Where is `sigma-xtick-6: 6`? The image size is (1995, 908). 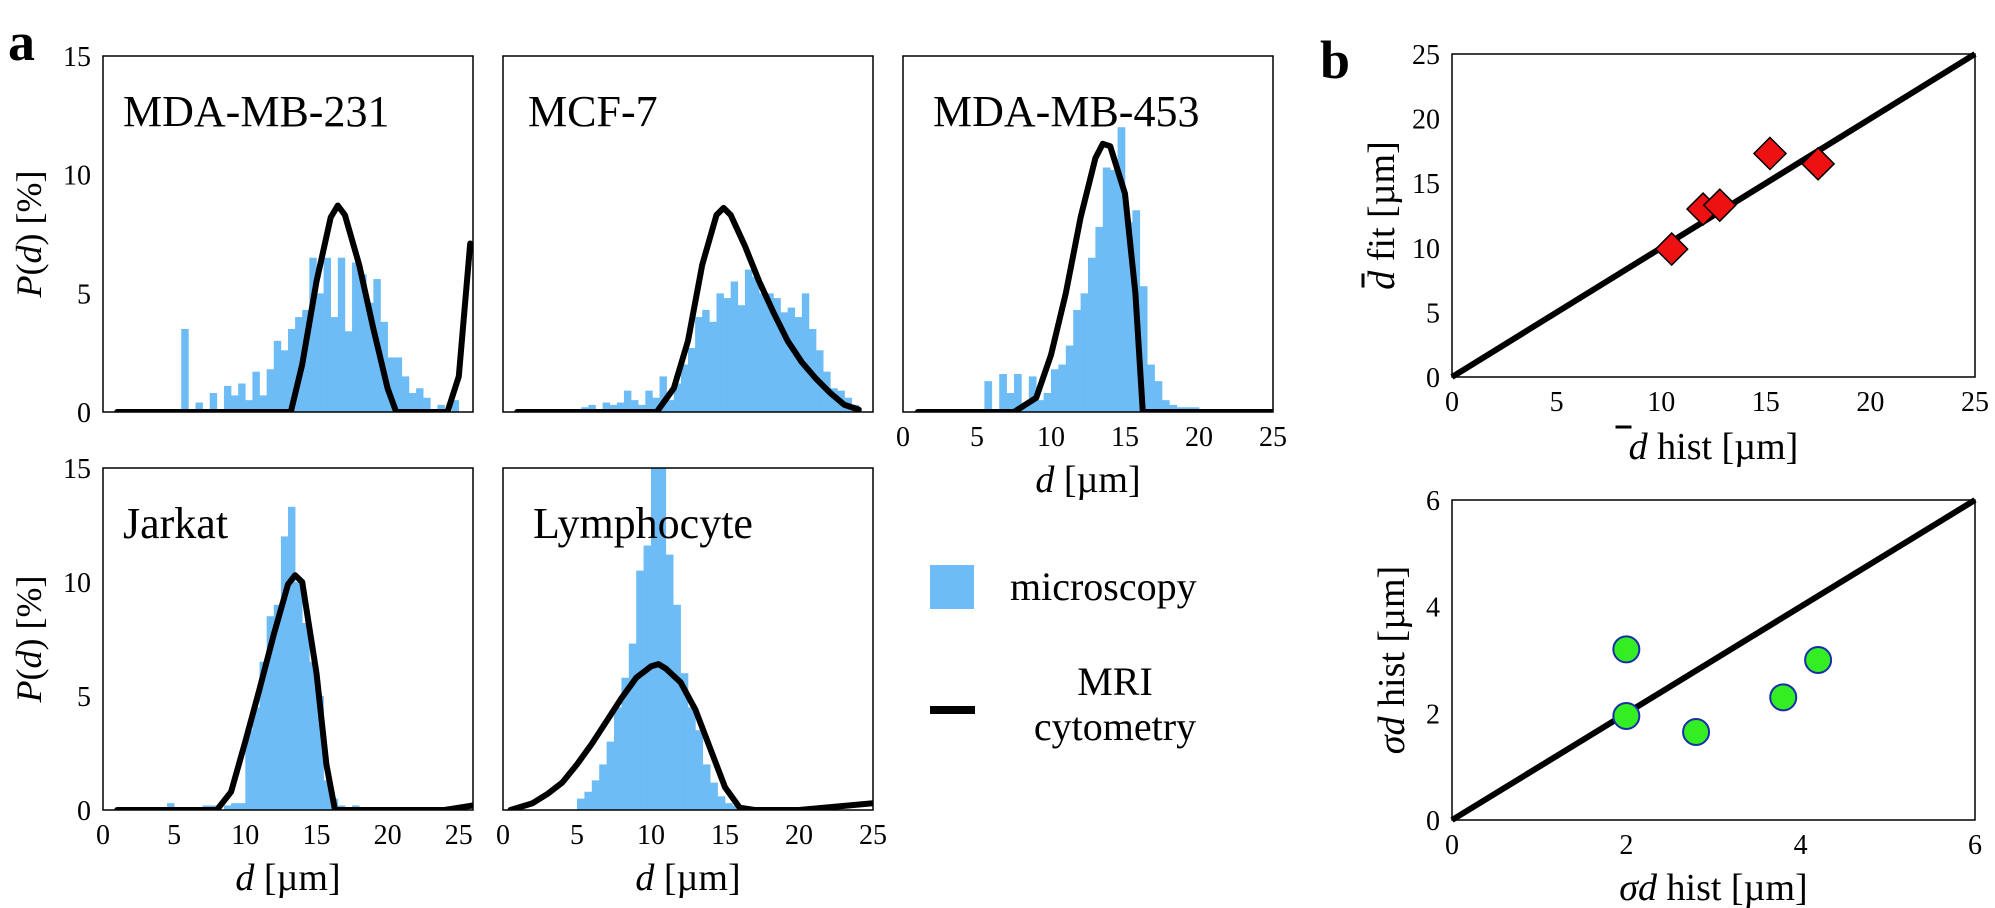 sigma-xtick-6: 6 is located at coordinates (1975, 845).